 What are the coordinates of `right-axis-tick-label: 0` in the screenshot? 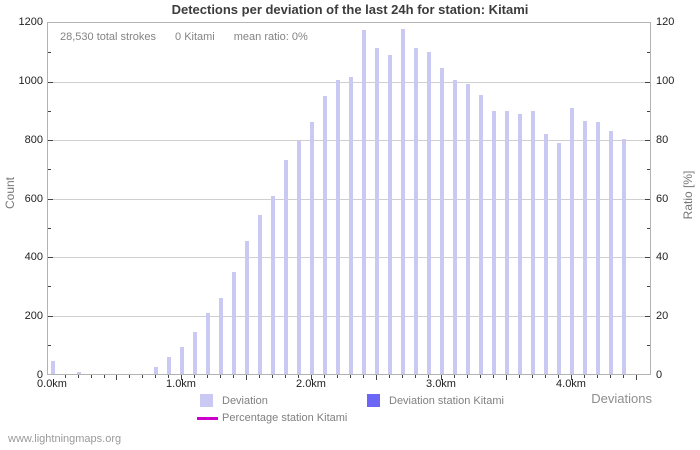 It's located at (659, 375).